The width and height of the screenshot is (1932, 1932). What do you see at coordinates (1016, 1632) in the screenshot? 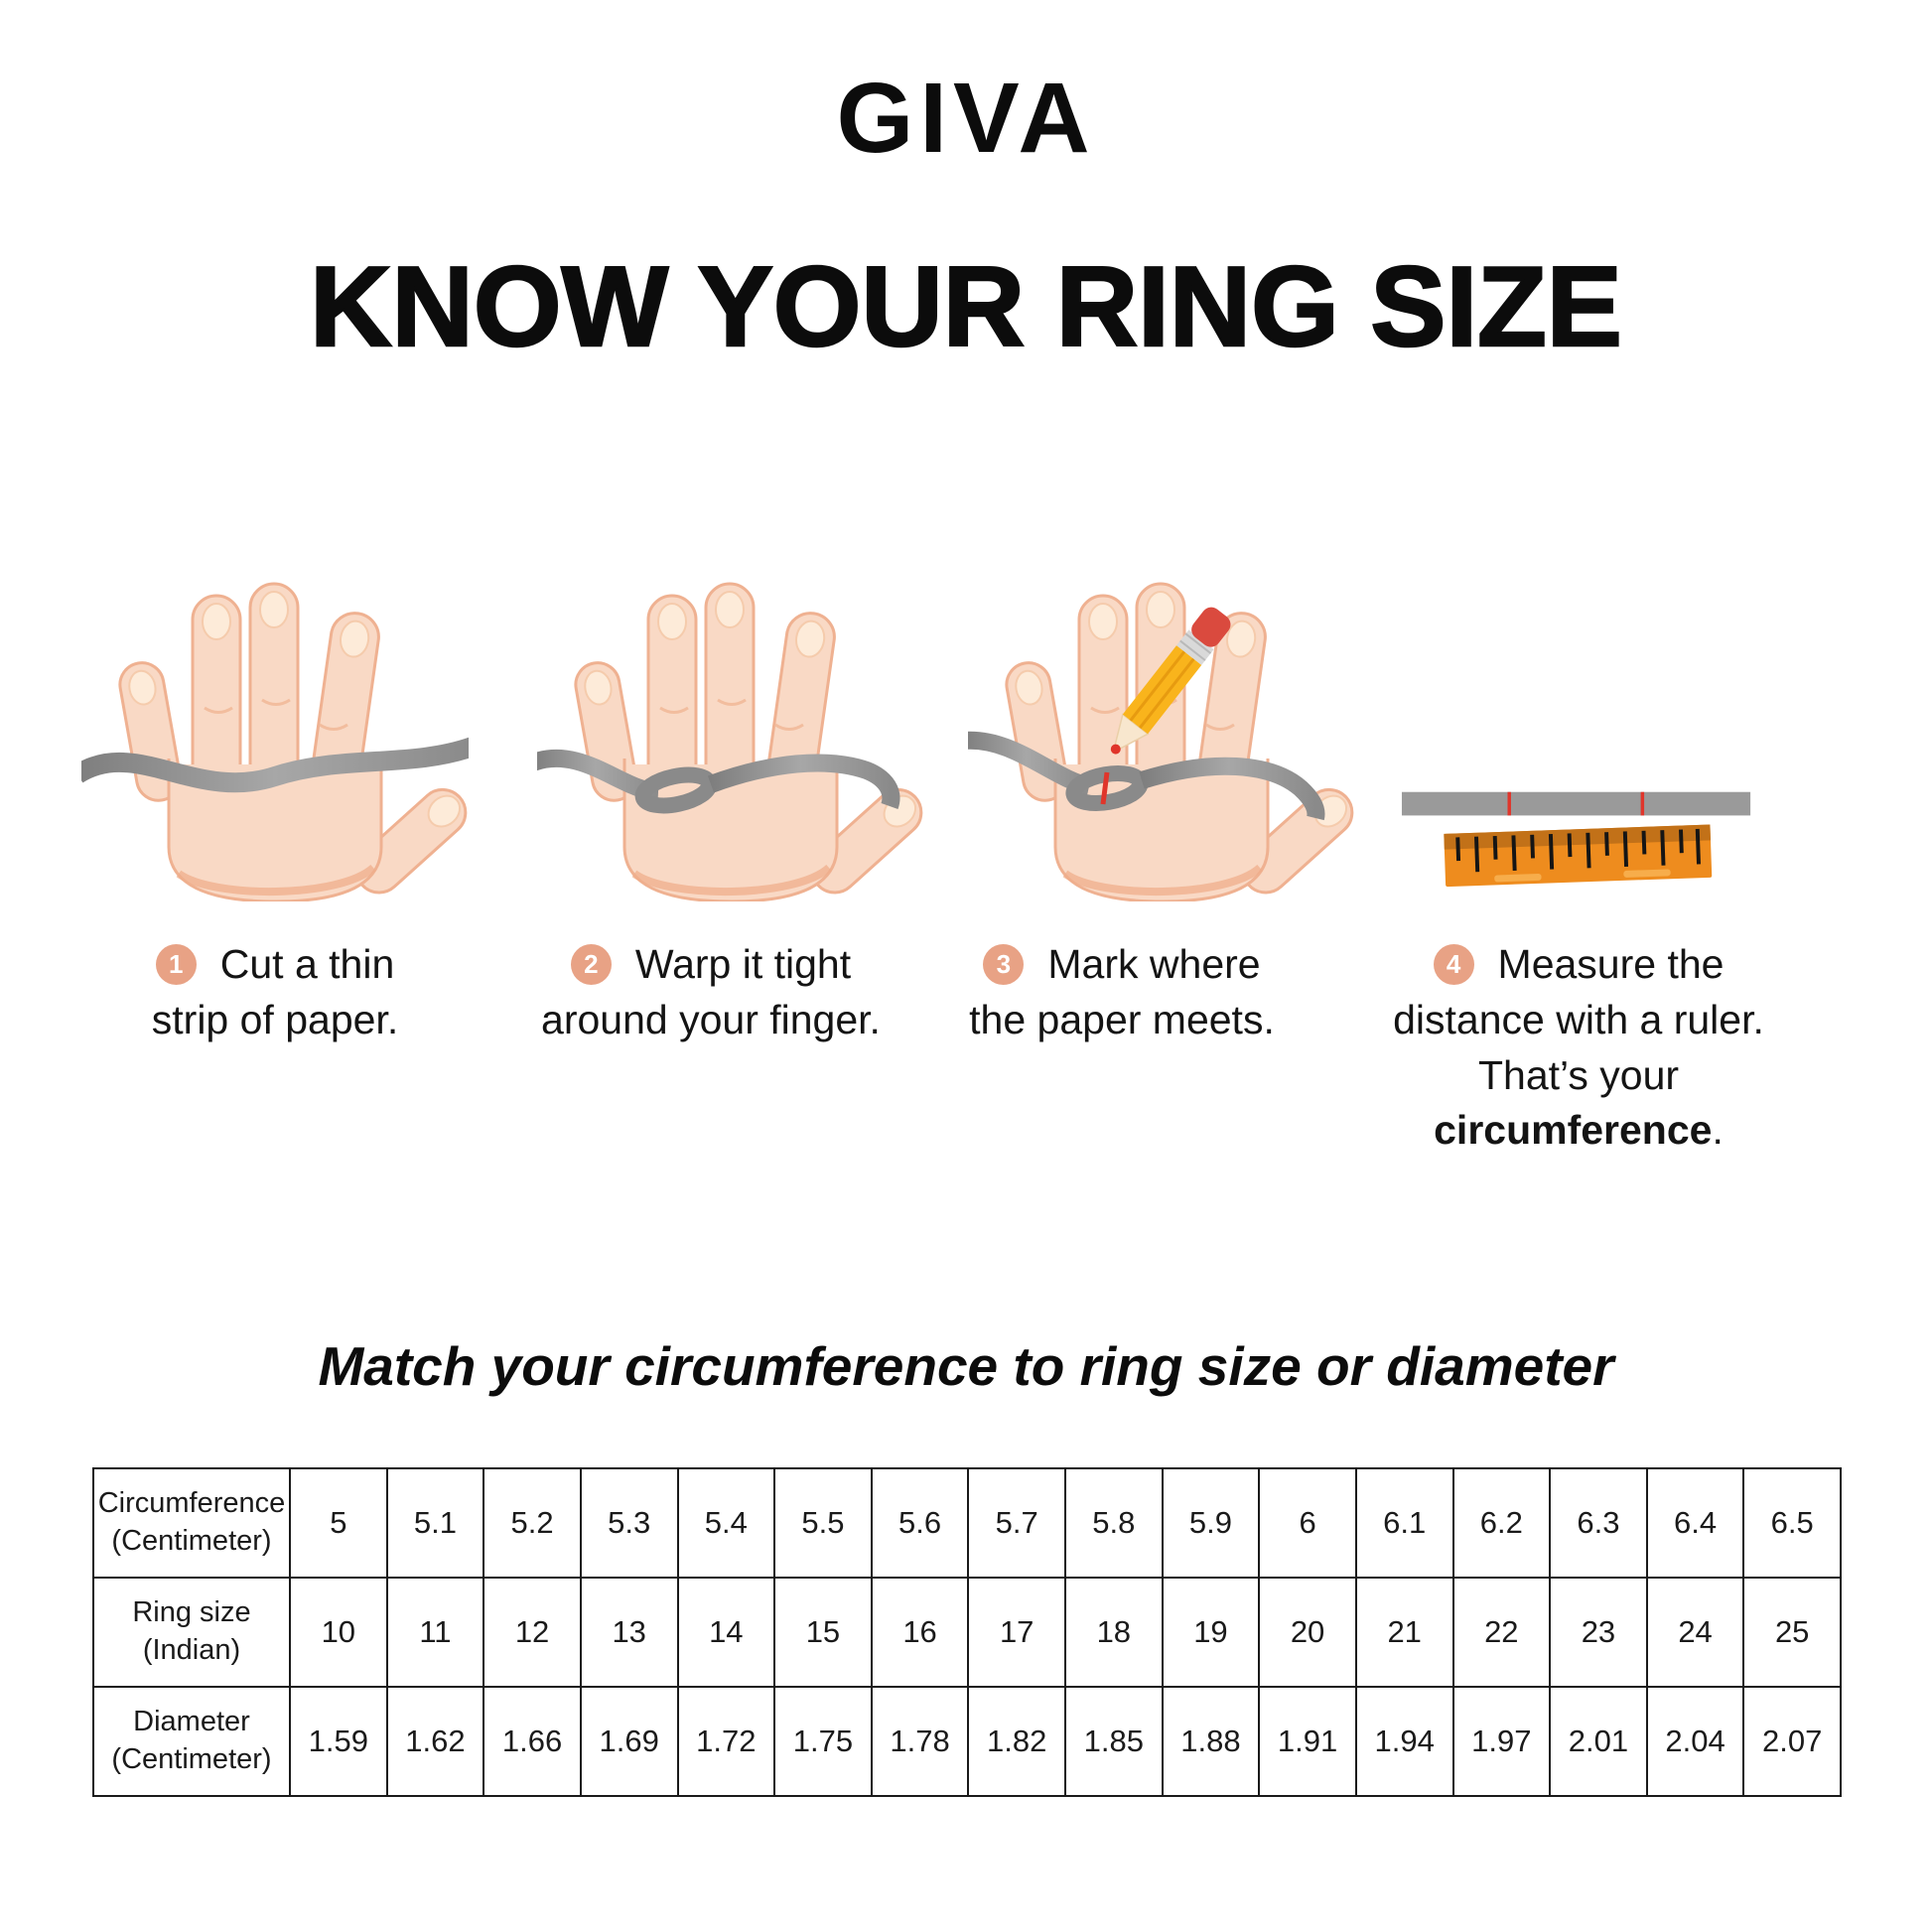
I see `table-cell: 17` at bounding box center [1016, 1632].